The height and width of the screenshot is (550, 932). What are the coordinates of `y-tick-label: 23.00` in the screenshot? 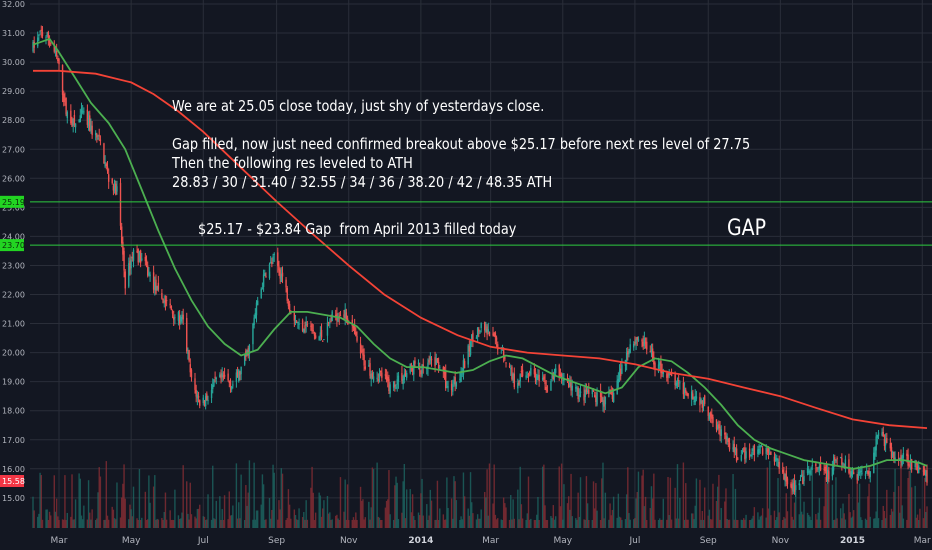 It's located at (13, 265).